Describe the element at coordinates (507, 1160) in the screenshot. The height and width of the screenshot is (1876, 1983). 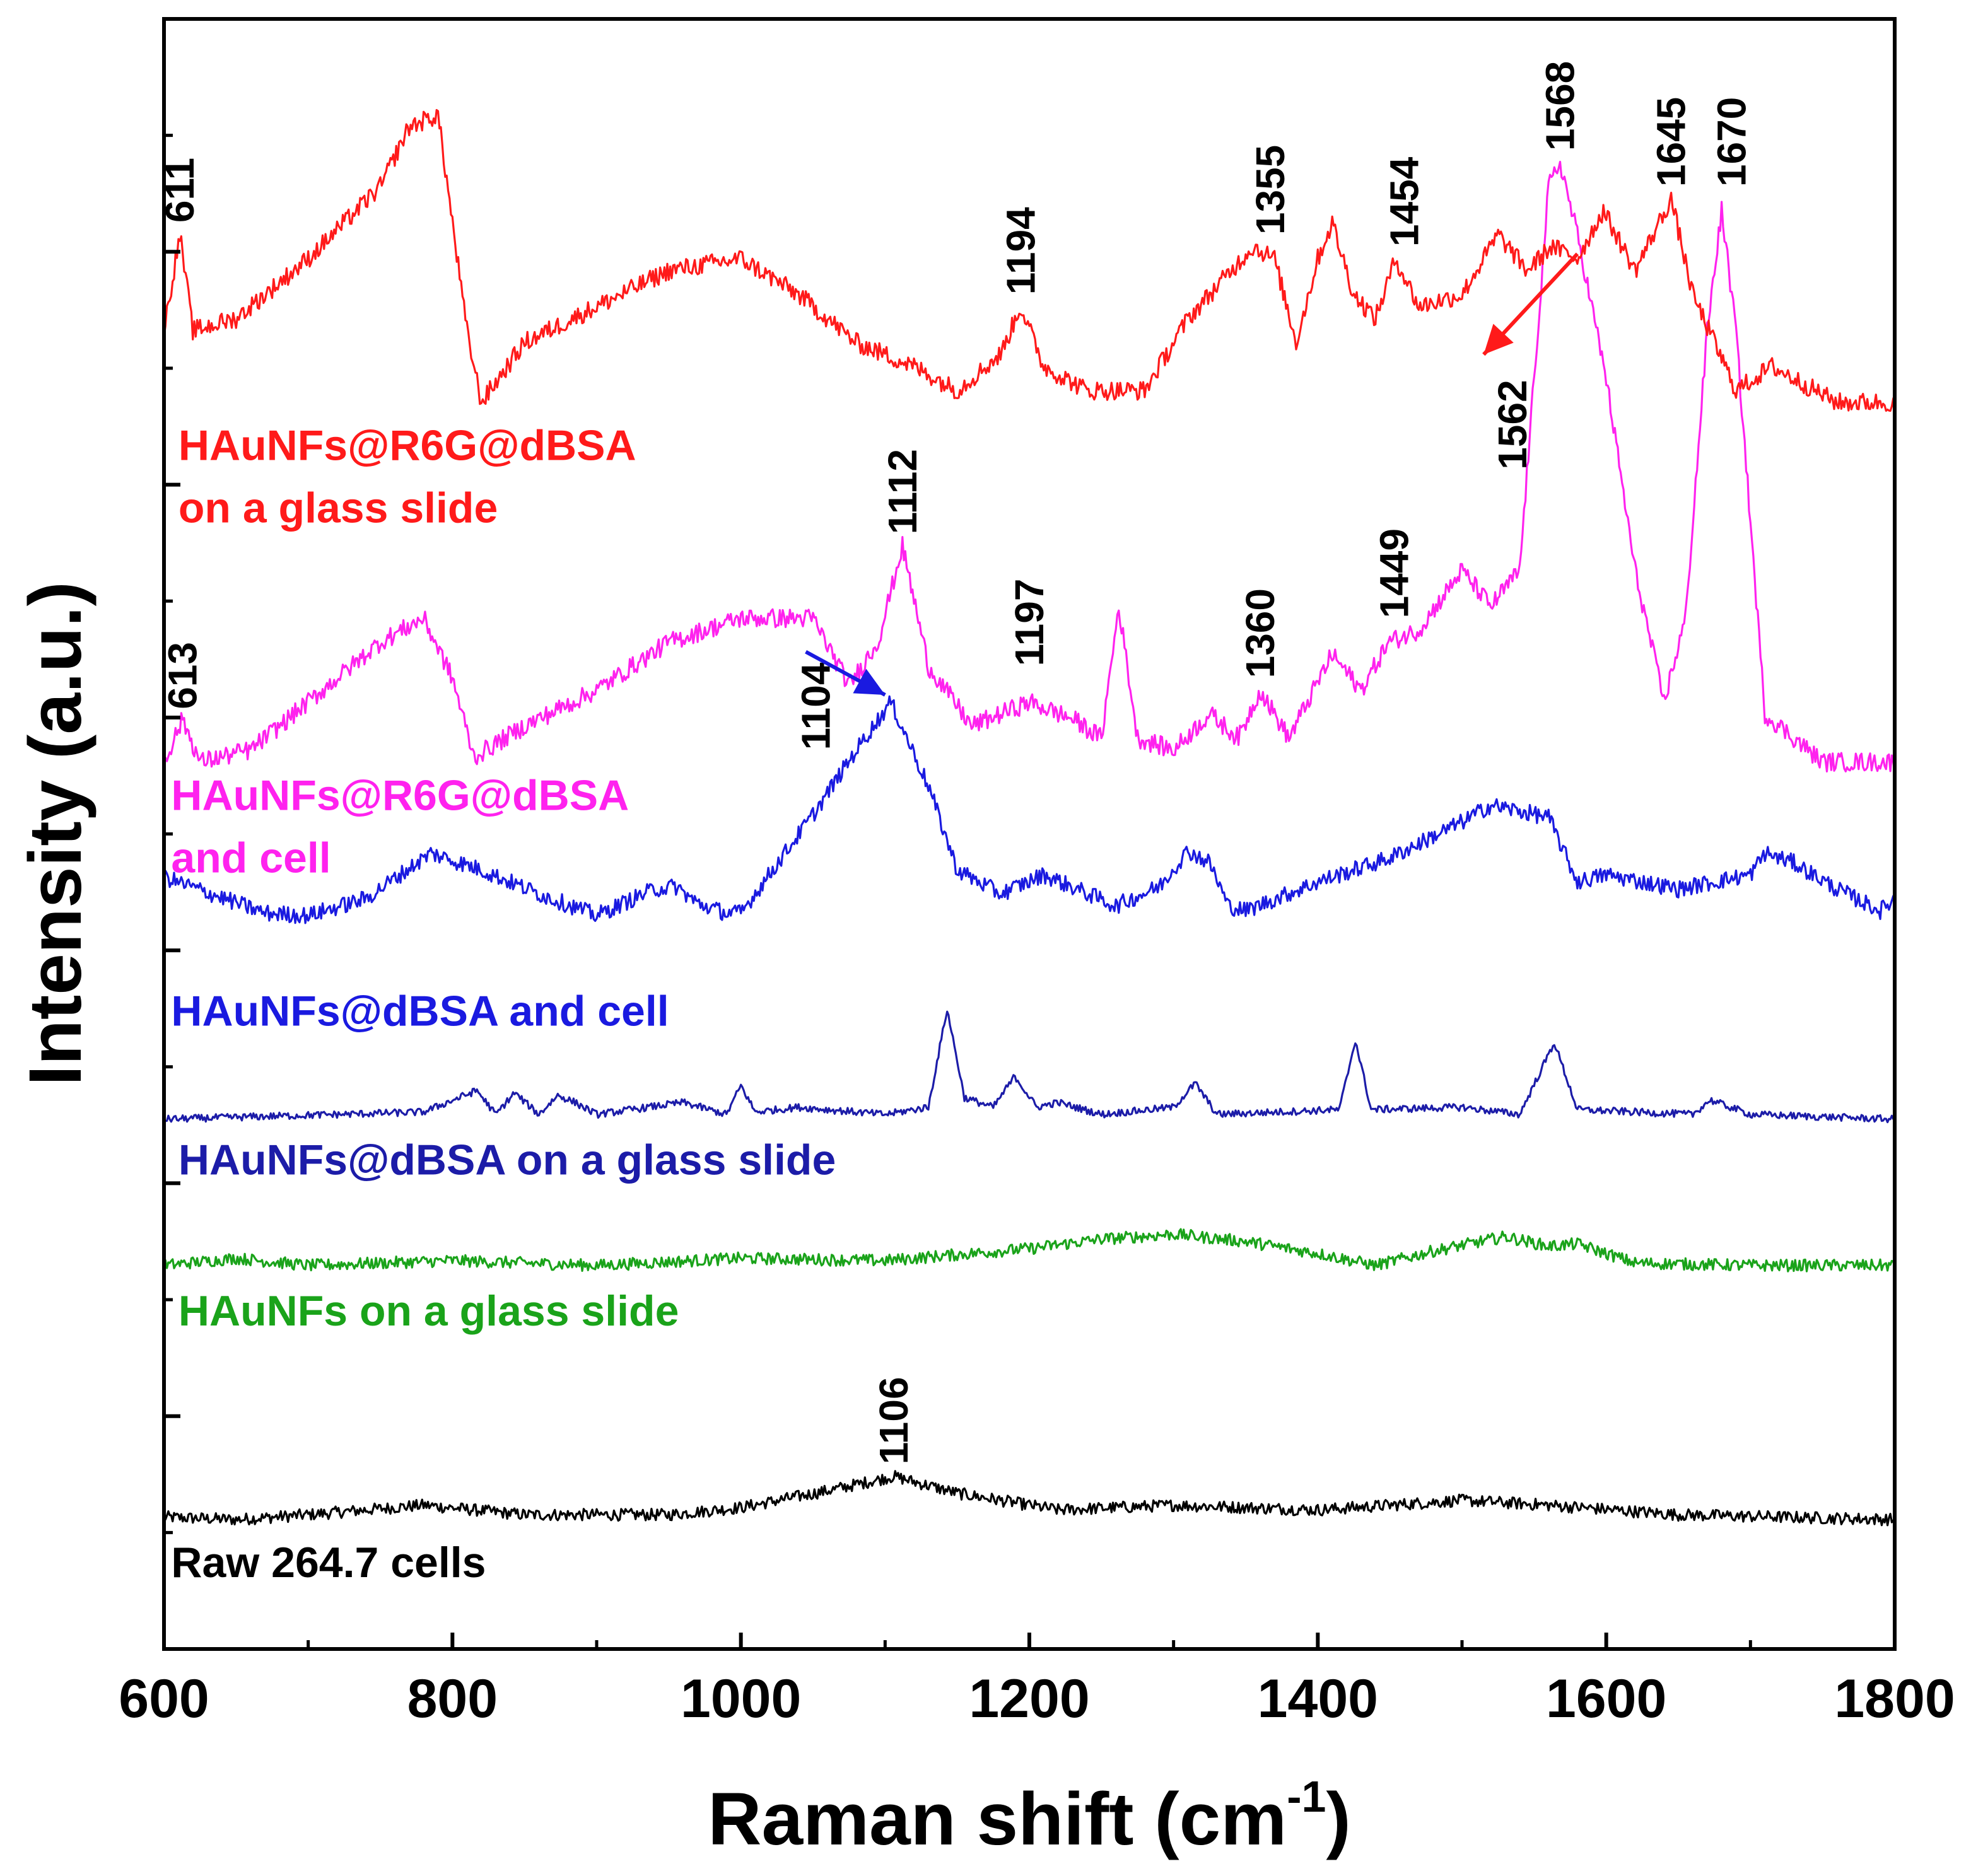
I see `series-label-5: HAuNFs@dBSA on a glass slide` at that location.